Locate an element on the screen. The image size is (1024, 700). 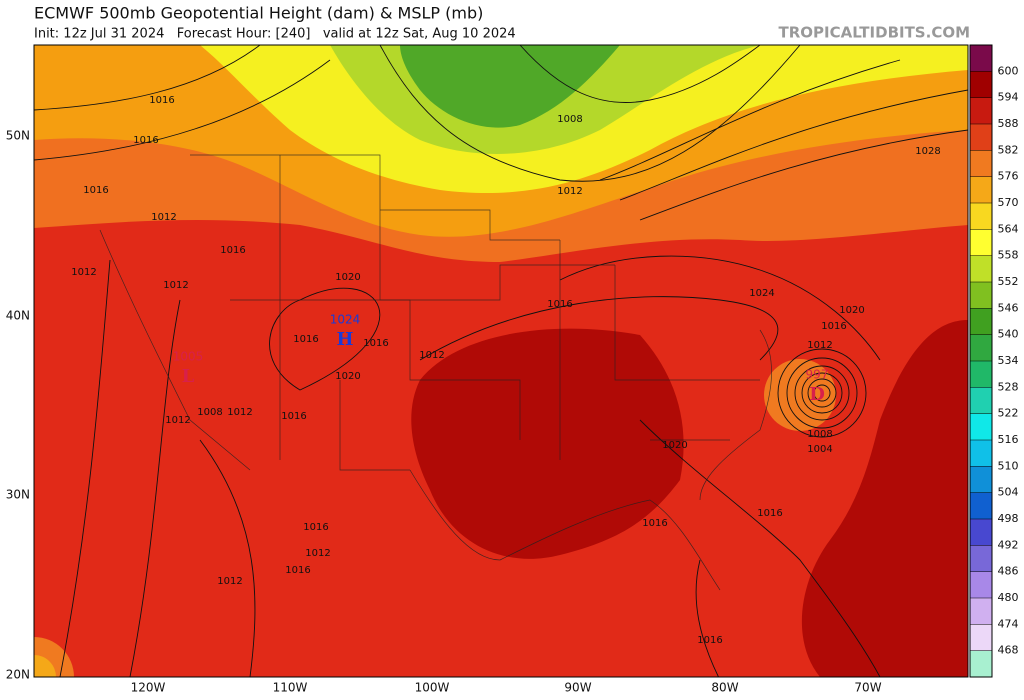
colorbar-label: 552 is located at coordinates (1008, 281).